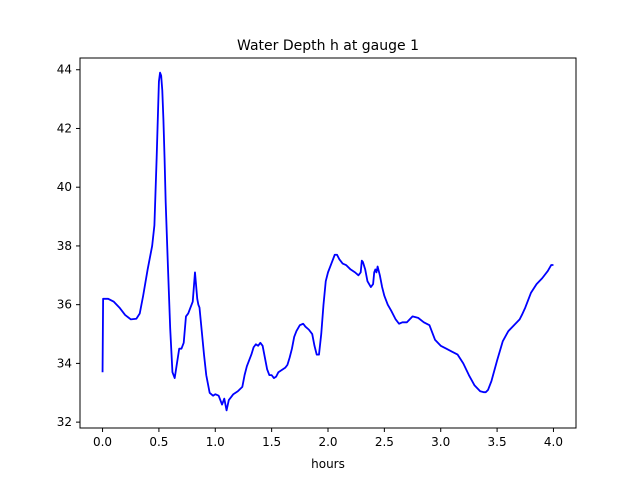 The width and height of the screenshot is (640, 480). Describe the element at coordinates (327, 442) in the screenshot. I see `x-tick-label: 2.0` at that location.